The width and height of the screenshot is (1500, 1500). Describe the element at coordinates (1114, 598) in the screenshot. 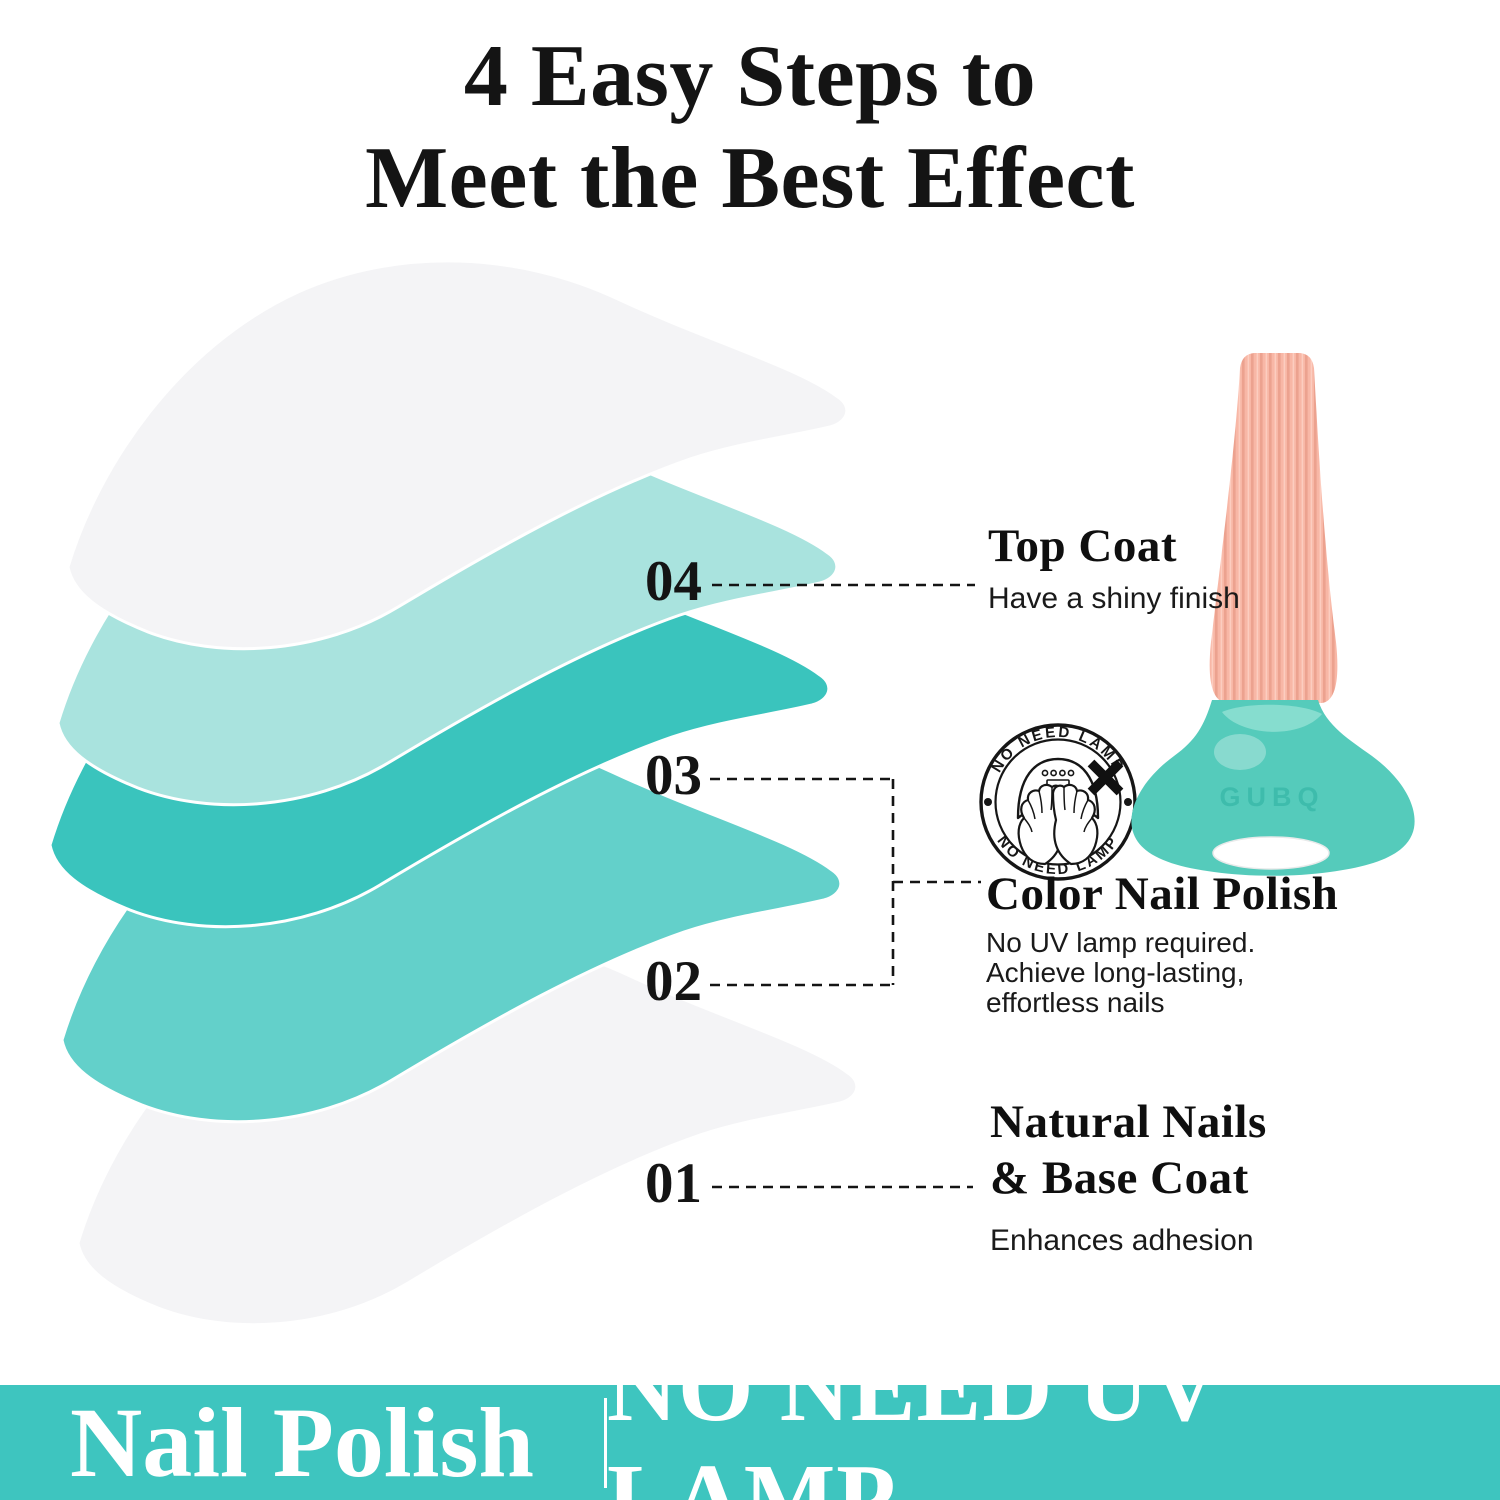

I see `top-coat-description: Have a shiny finish` at that location.